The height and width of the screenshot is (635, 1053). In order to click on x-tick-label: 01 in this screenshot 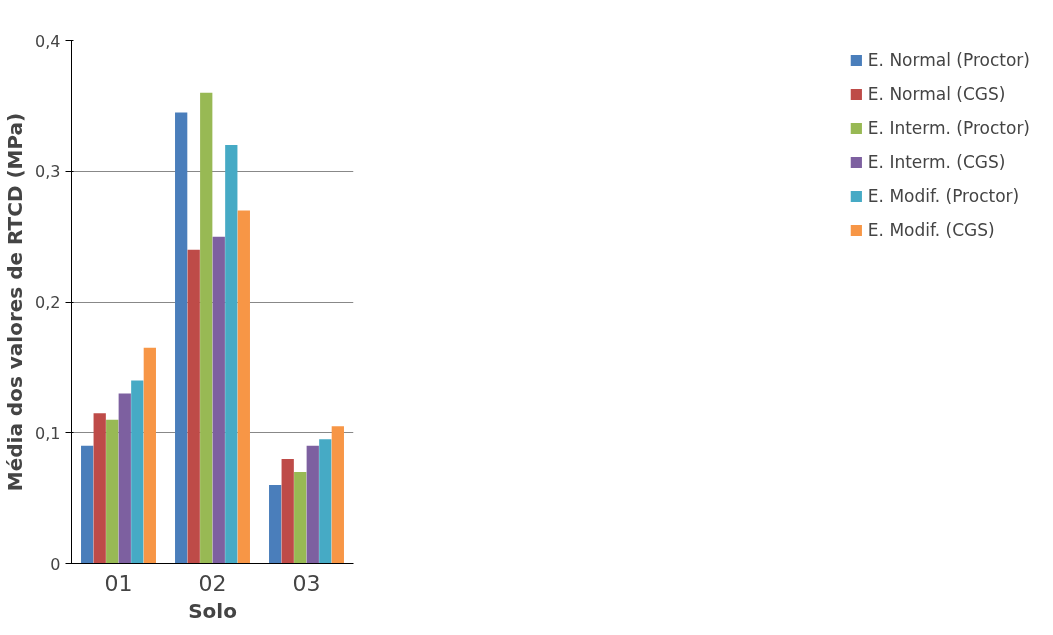, I will do `click(118, 583)`.